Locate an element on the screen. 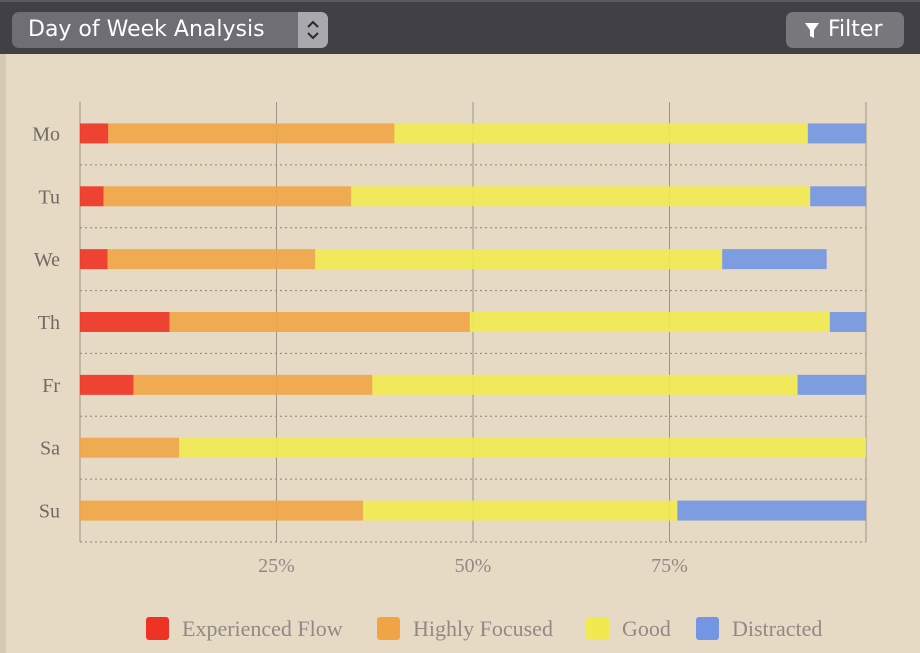  x-tick-label: 25% is located at coordinates (276, 566).